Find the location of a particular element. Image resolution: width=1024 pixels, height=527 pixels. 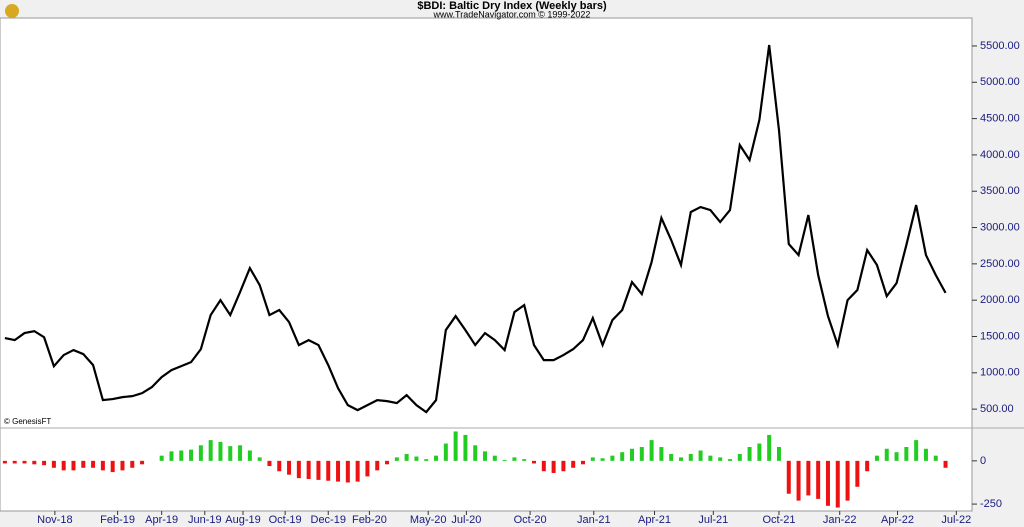

y-tick-label: 500.00 is located at coordinates (997, 409).